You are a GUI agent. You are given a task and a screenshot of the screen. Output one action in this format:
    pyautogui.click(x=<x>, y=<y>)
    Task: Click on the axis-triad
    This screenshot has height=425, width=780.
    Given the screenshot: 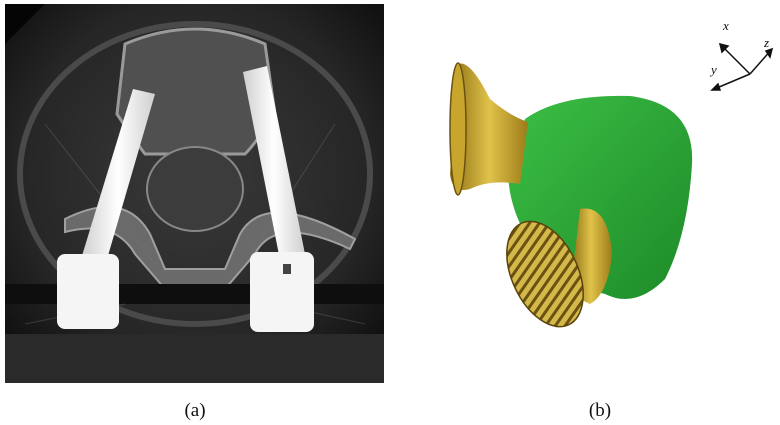 What is the action you would take?
    pyautogui.click(x=742, y=66)
    